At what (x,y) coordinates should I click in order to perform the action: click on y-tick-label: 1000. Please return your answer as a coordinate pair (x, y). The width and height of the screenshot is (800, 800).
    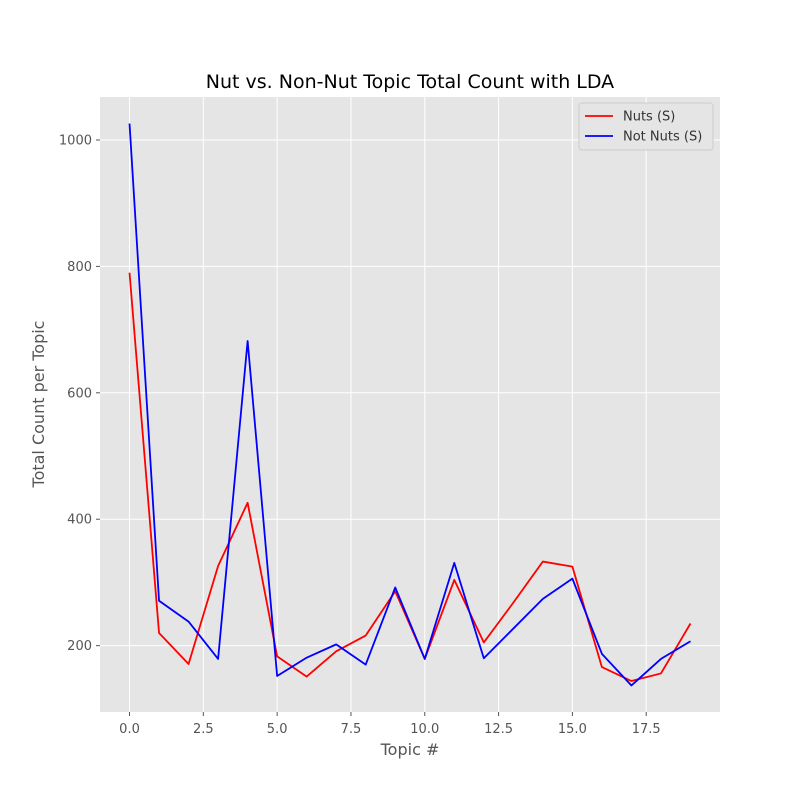
    Looking at the image, I should click on (75, 140).